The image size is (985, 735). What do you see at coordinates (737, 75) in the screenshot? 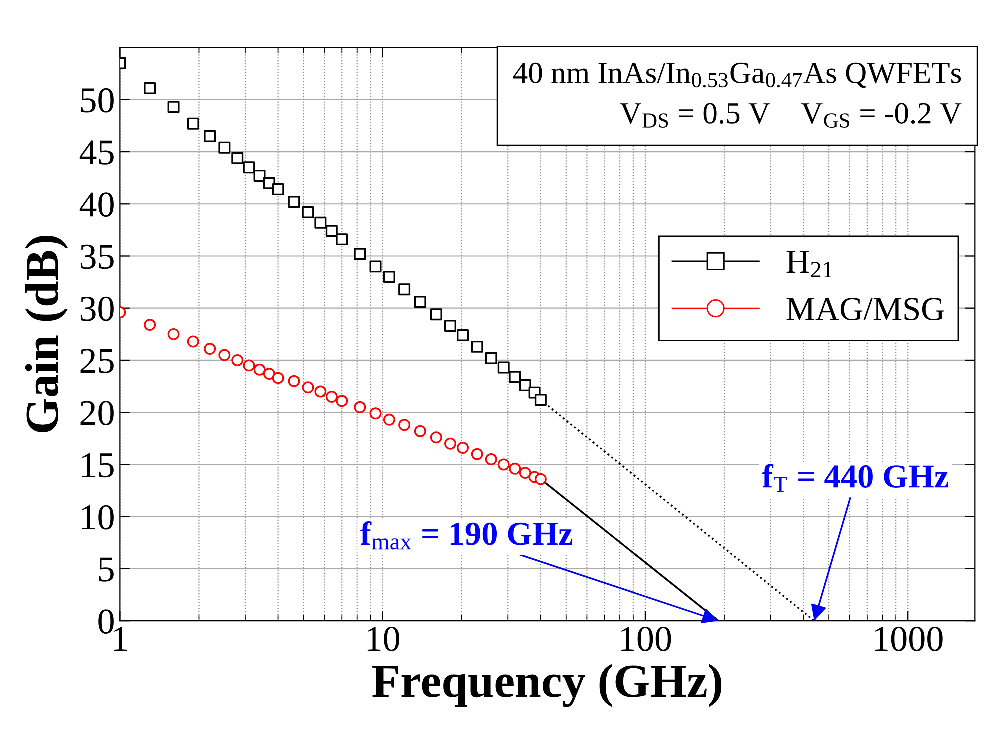
I see `annotation: 40 nm InAs/In$_{0.53}$Ga$_{0.47}$As QWFETs` at bounding box center [737, 75].